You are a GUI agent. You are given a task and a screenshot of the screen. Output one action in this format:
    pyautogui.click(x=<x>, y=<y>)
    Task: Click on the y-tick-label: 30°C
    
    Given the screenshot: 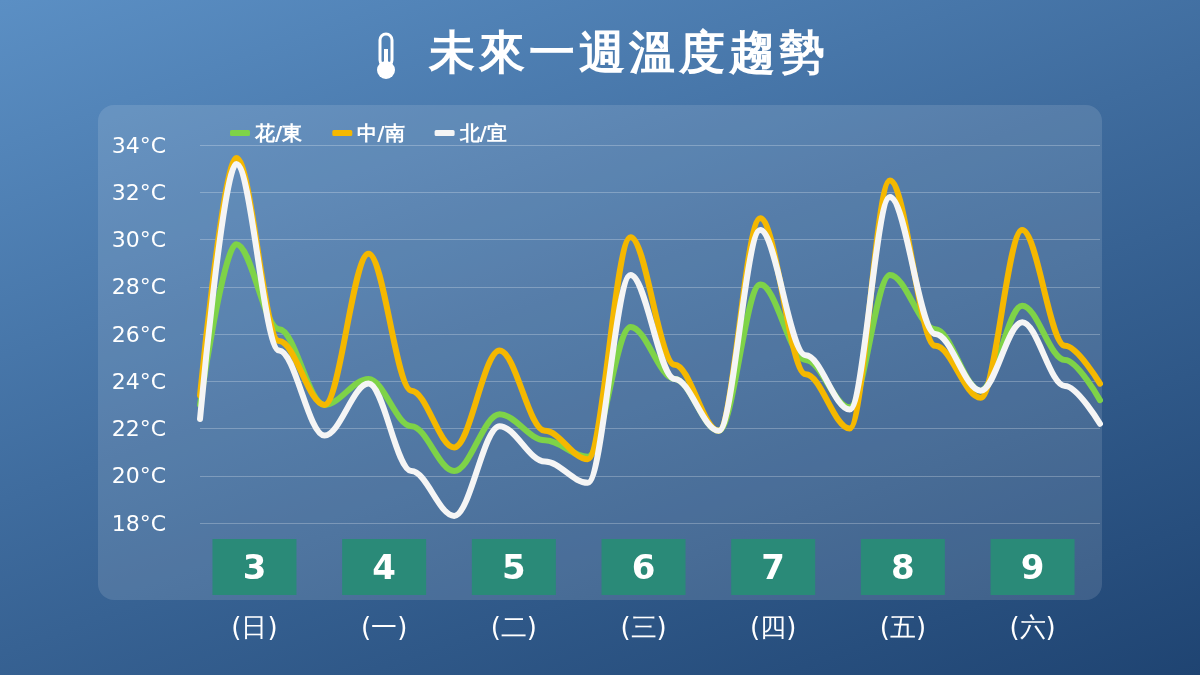 What is the action you would take?
    pyautogui.click(x=138, y=239)
    